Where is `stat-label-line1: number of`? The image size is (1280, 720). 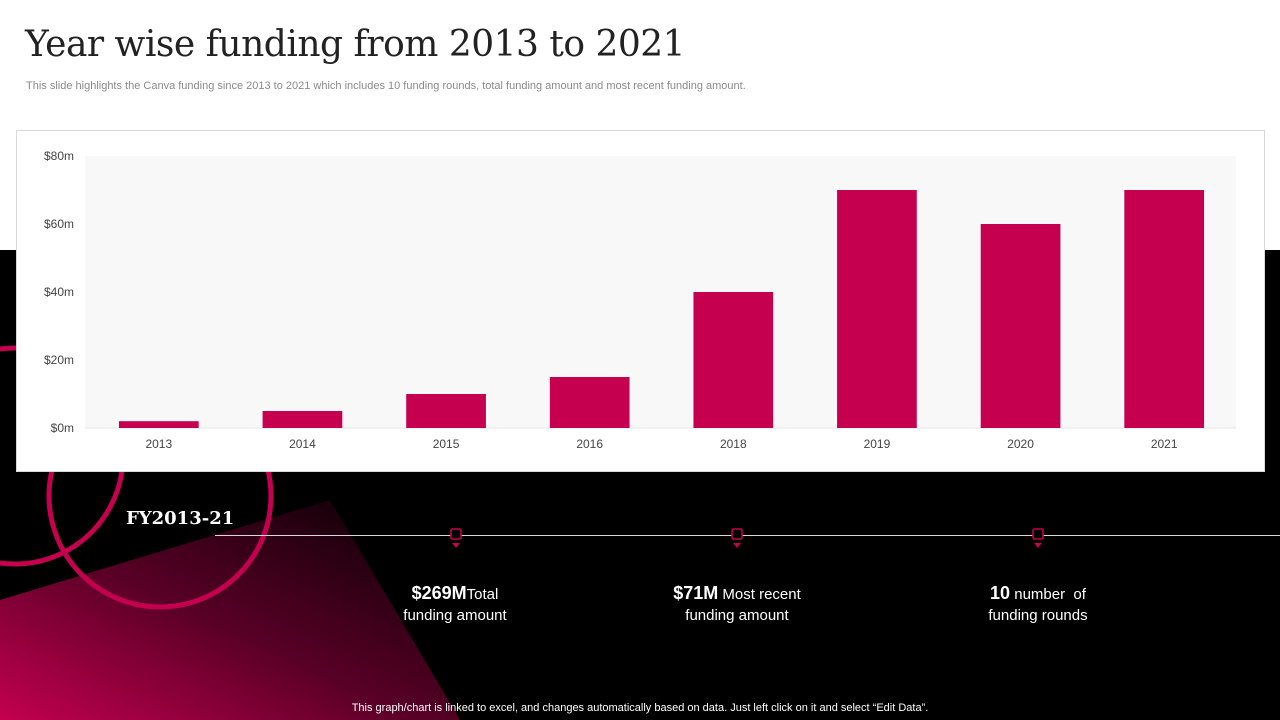 stat-label-line1: number of is located at coordinates (1050, 594).